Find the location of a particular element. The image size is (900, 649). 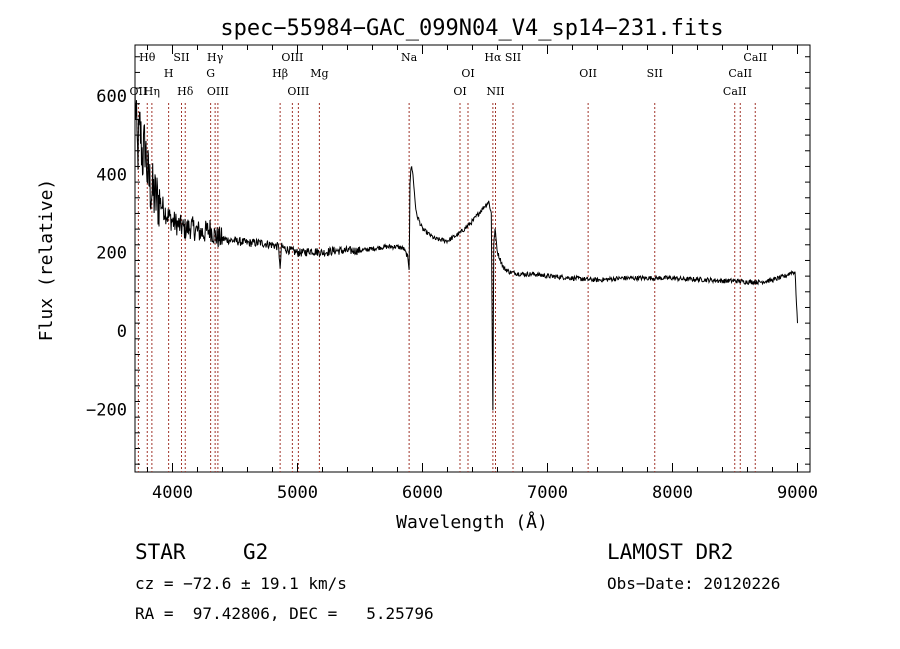

ra-dec-coordinates: RA = 97.42806, DEC = 5.25796 is located at coordinates (284, 613).